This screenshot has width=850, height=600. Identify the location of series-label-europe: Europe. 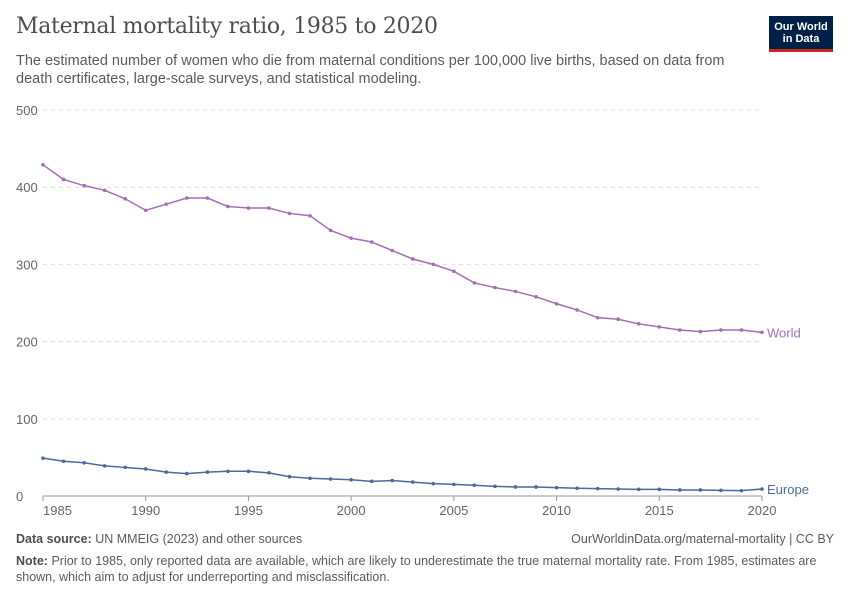
(788, 489).